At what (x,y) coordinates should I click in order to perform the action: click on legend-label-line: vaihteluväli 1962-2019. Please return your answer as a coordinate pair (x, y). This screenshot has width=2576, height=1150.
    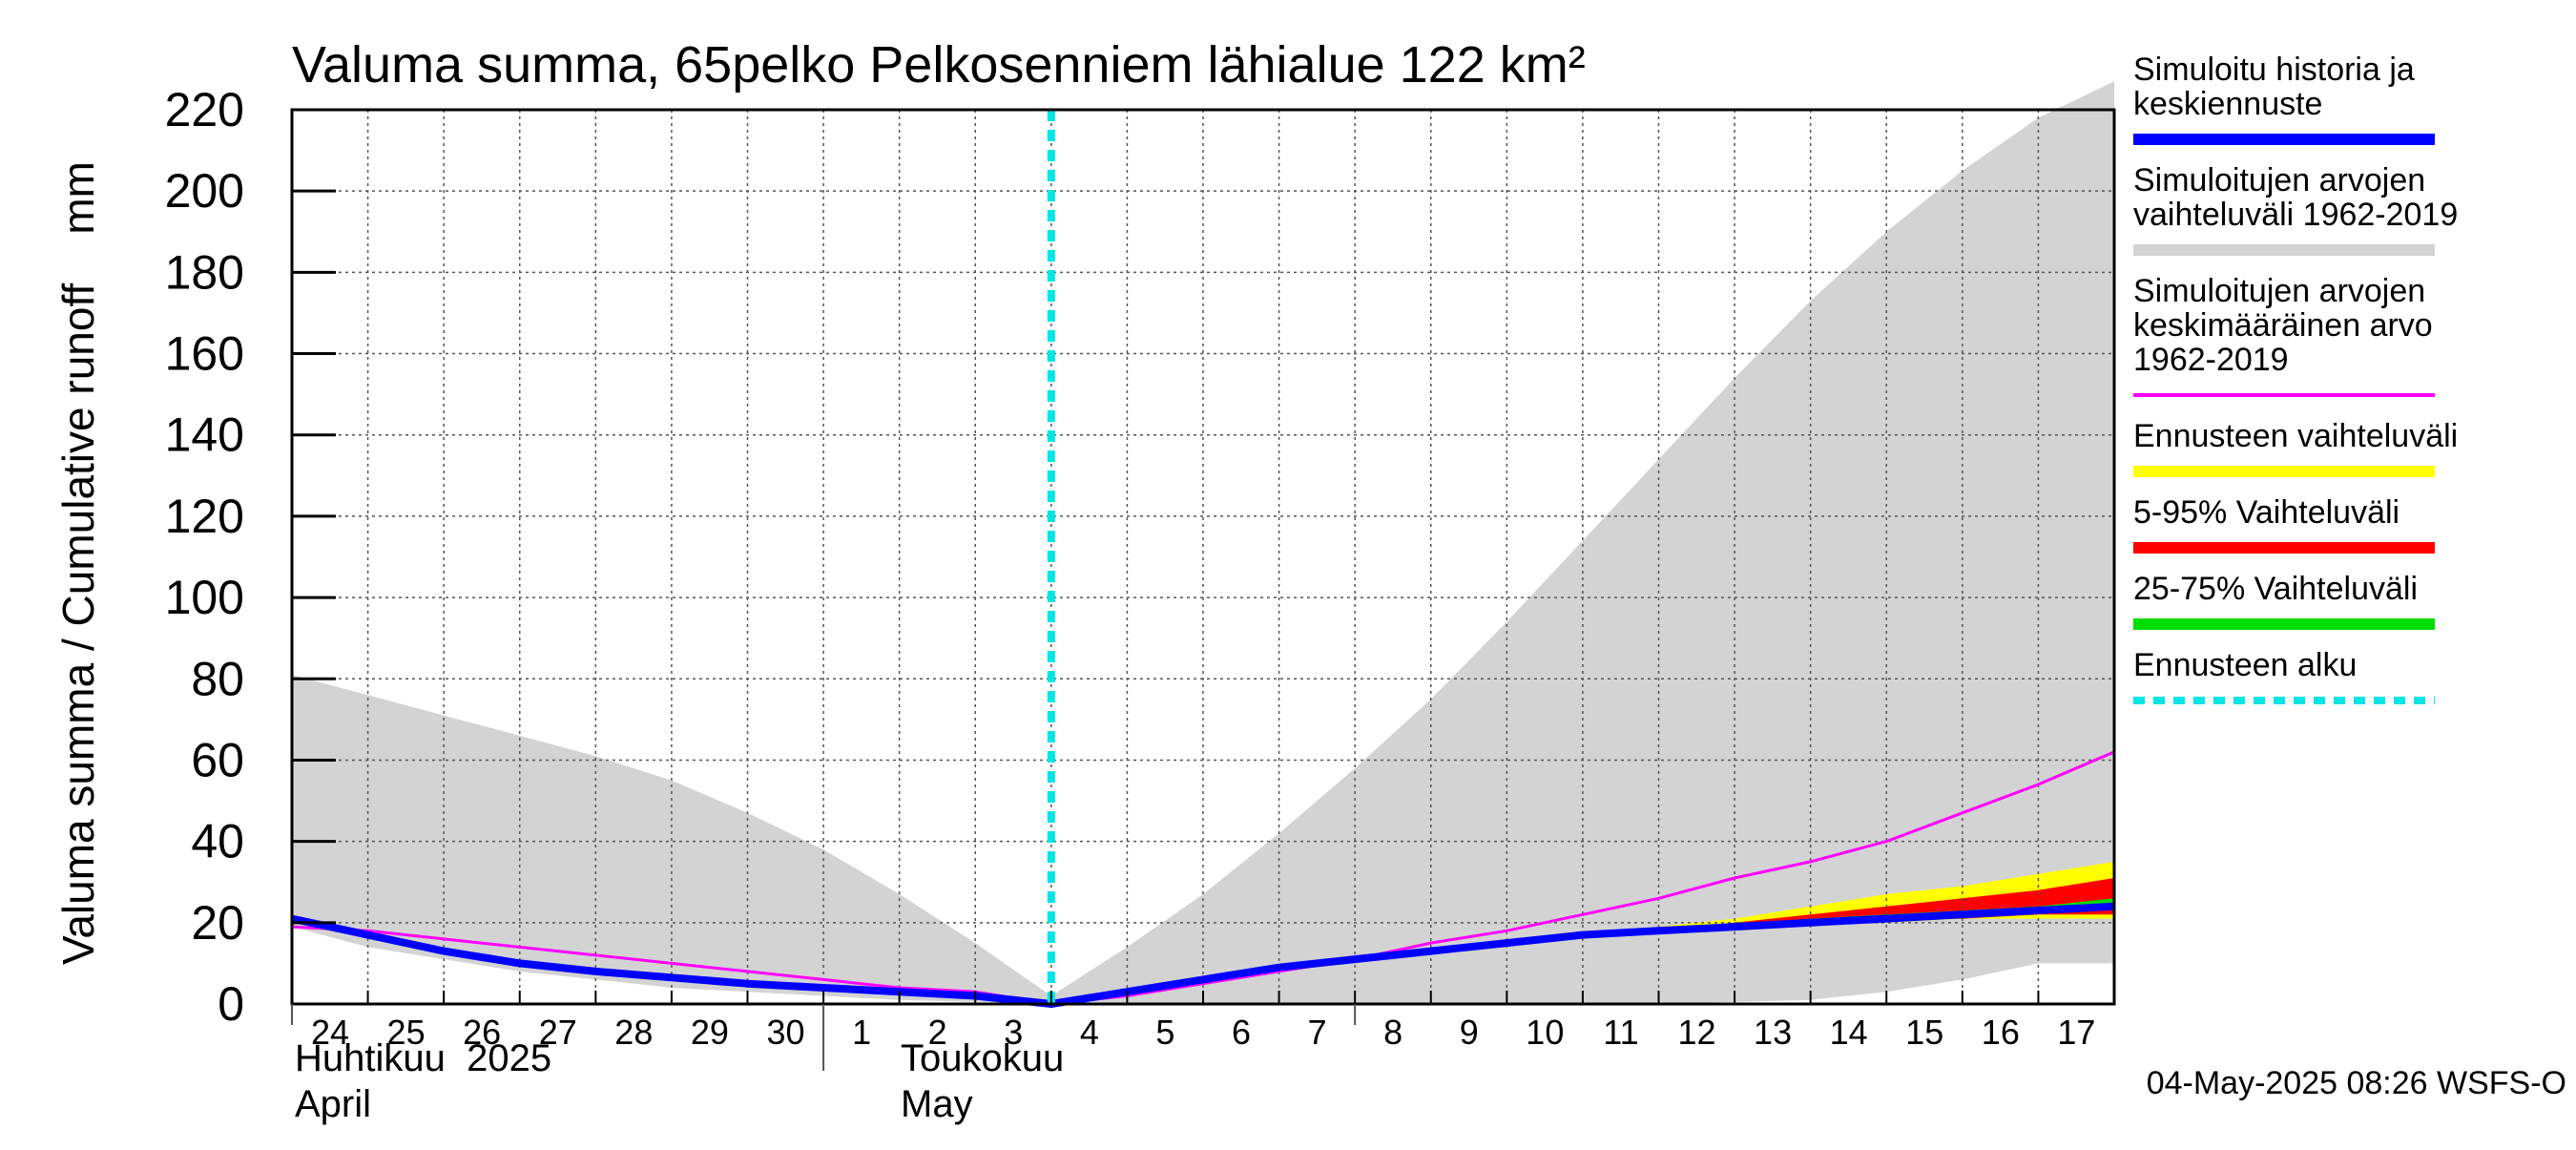
    Looking at the image, I should click on (2295, 215).